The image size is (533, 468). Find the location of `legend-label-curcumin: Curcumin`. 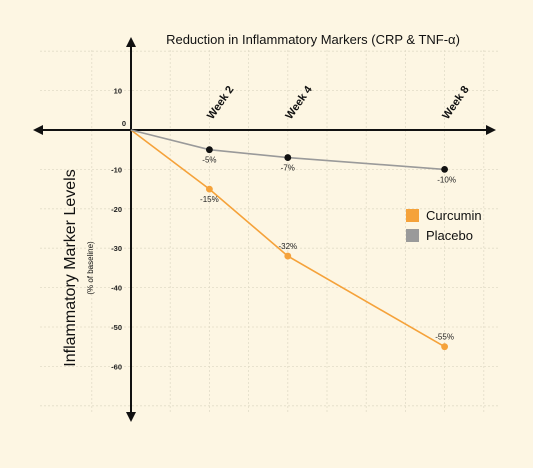

legend-label-curcumin: Curcumin is located at coordinates (454, 215).